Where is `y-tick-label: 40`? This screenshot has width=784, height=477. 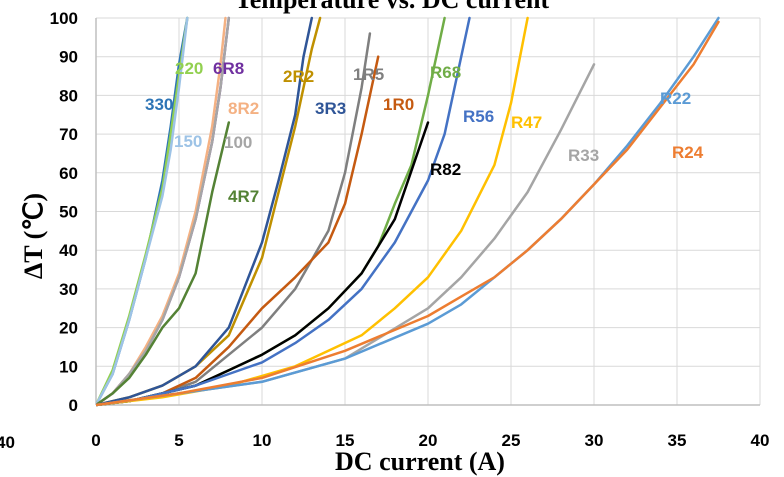
y-tick-label: 40 is located at coordinates (68, 250).